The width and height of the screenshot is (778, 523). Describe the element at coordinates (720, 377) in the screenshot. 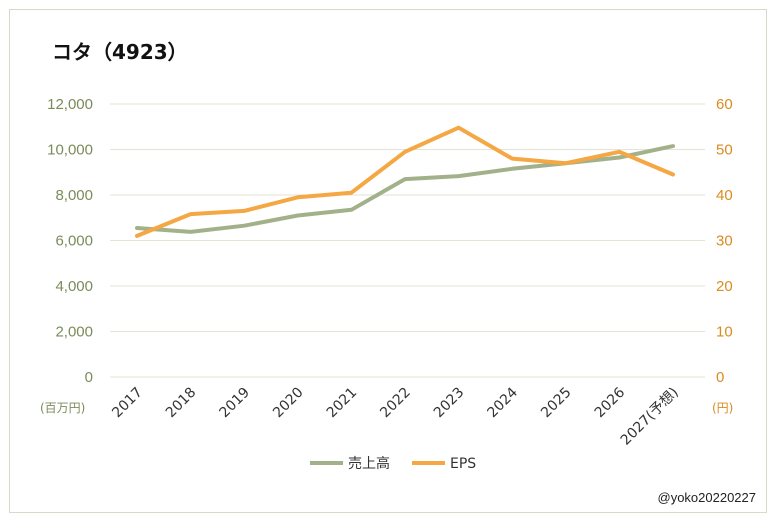

I see `right-tick-label: 0` at that location.